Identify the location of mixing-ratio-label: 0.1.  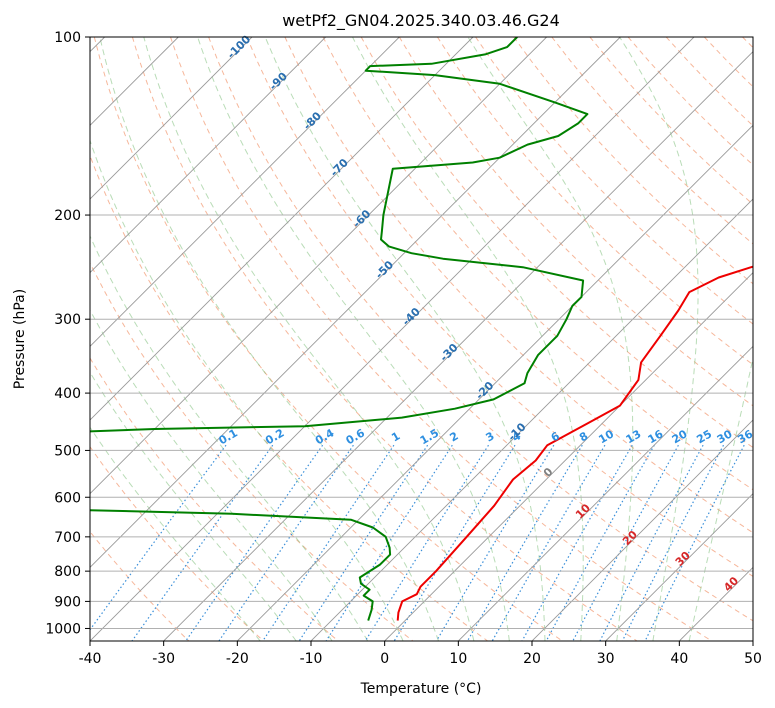
(227, 436).